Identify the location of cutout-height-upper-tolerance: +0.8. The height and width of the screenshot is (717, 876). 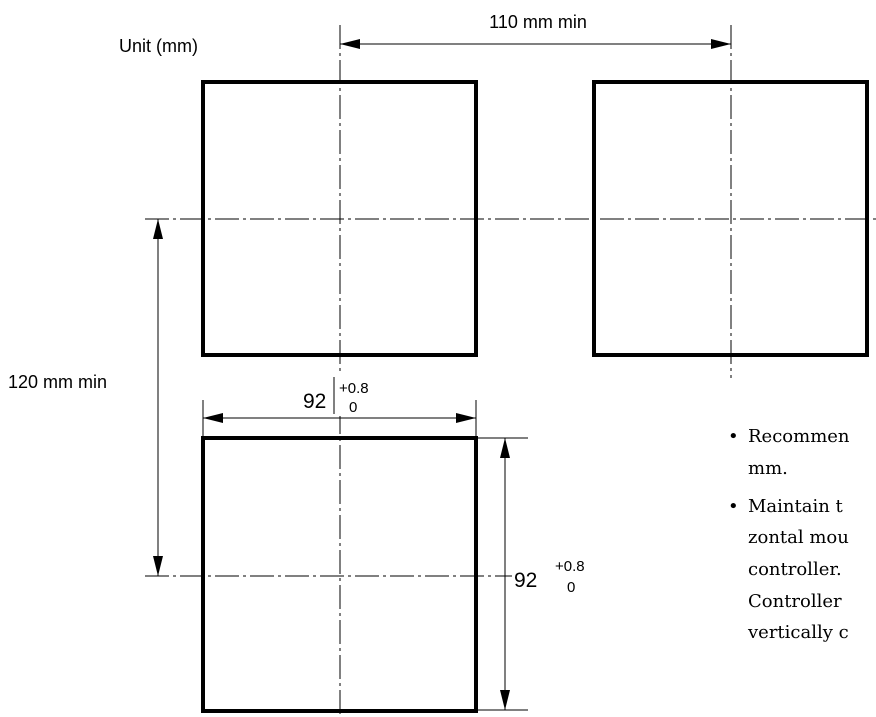
(570, 566).